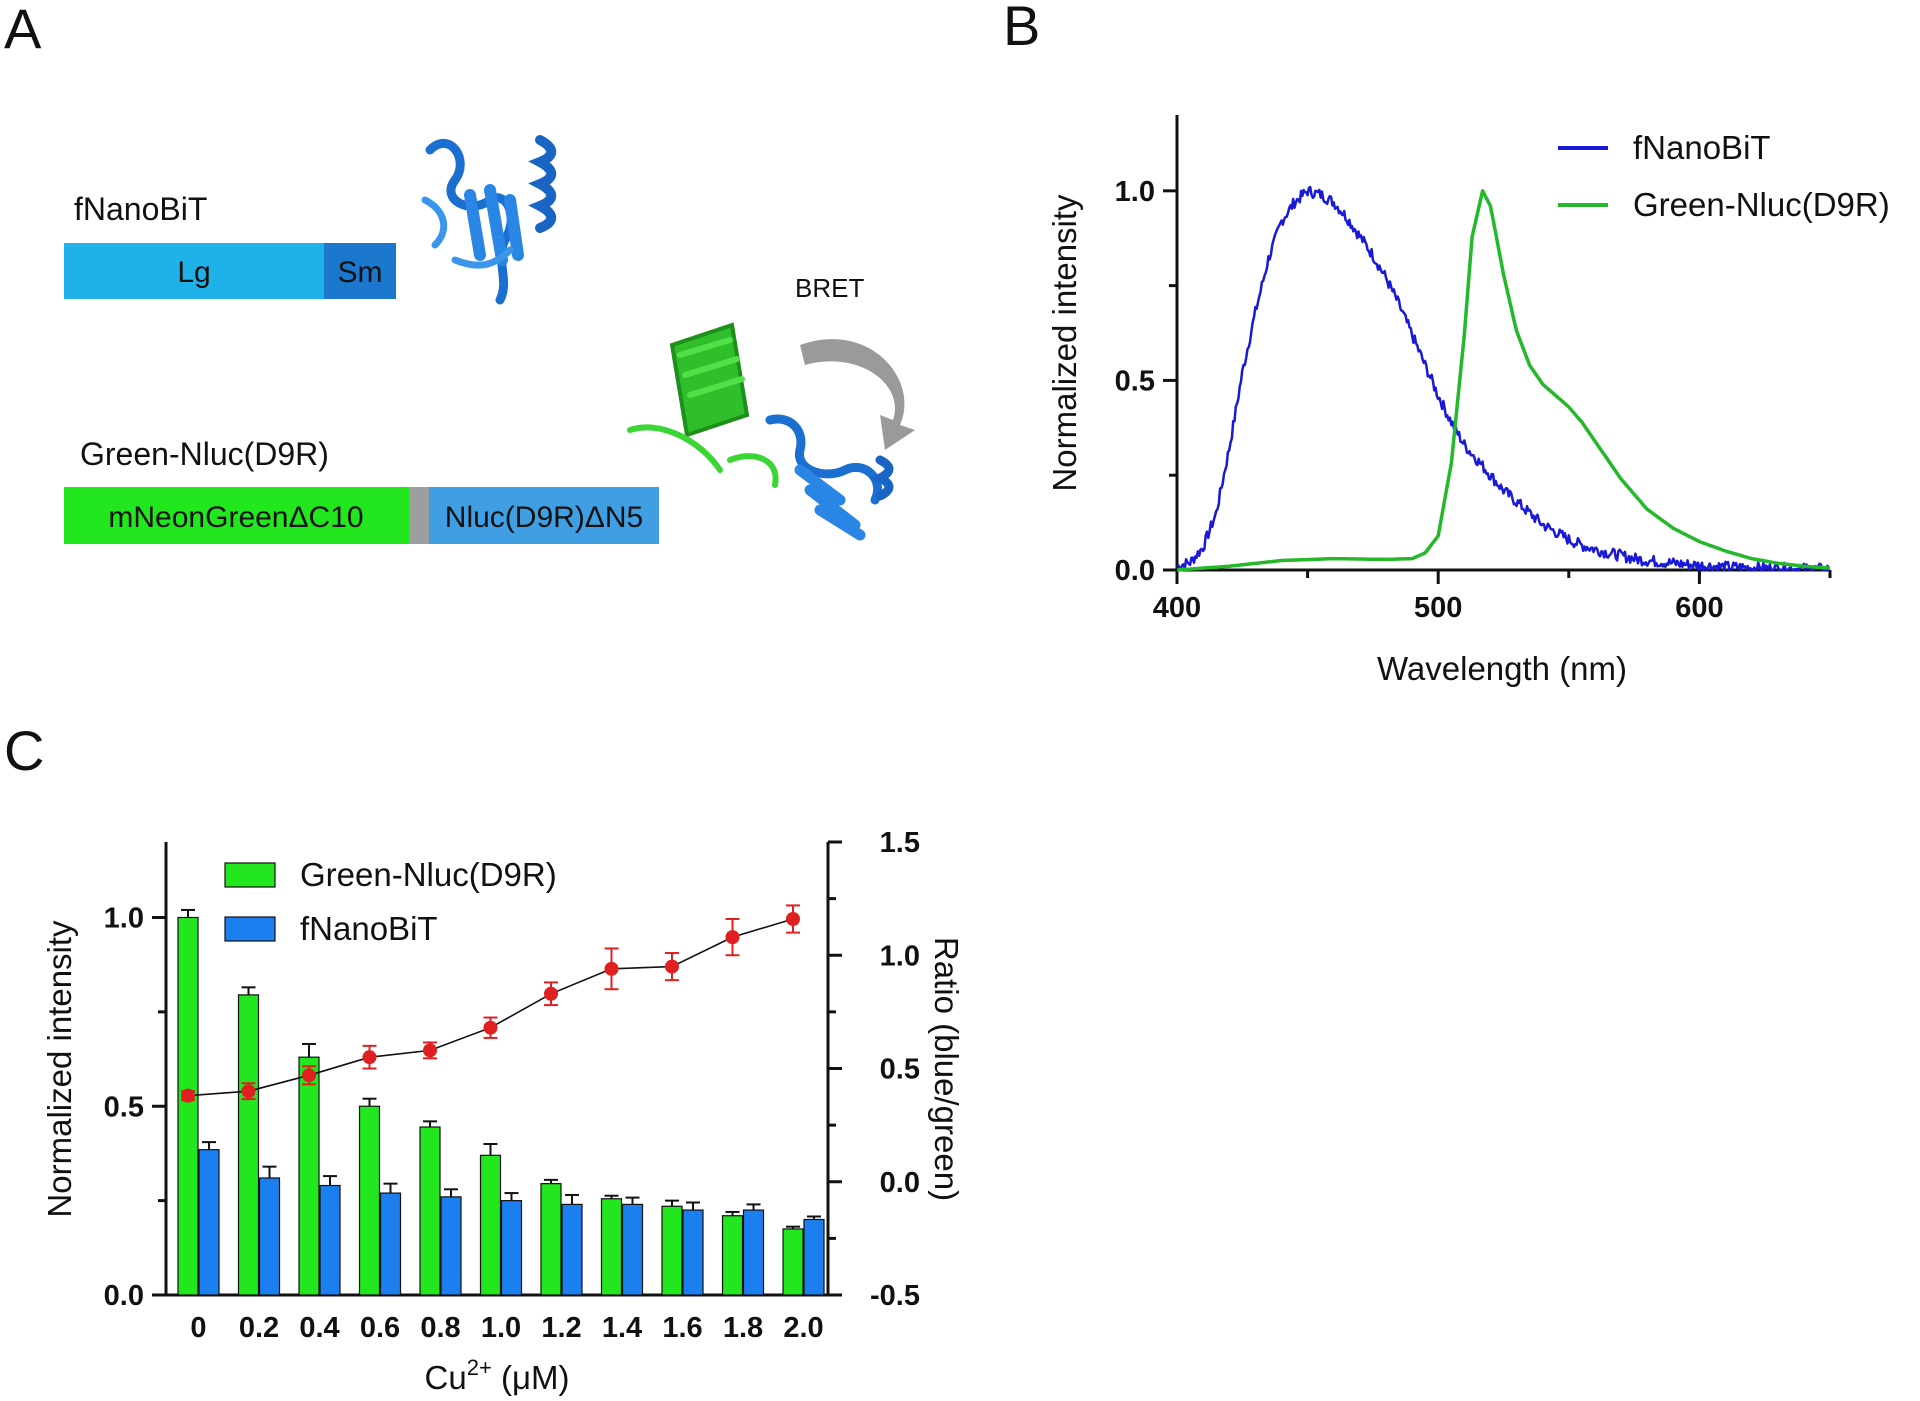  I want to click on y2-tick-label: 1.0, so click(900, 956).